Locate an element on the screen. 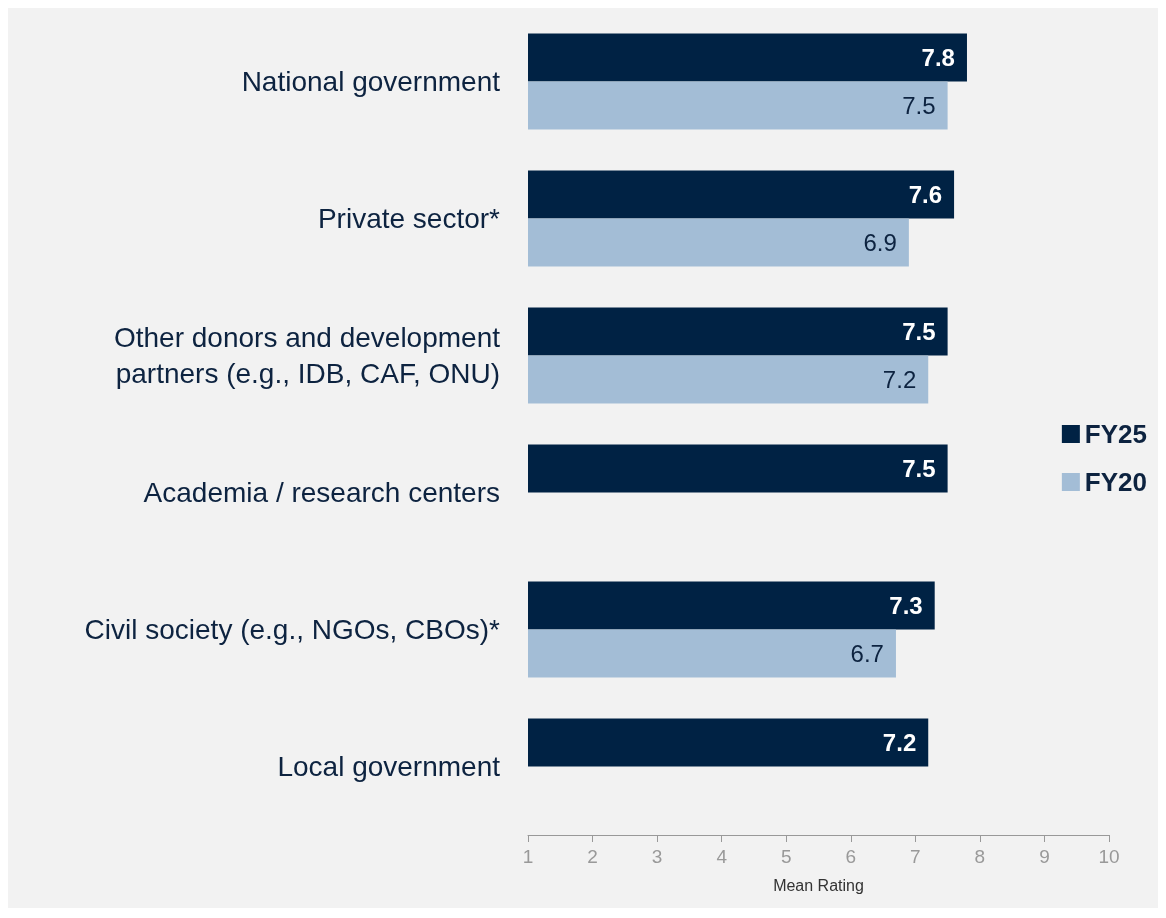 This screenshot has height=918, width=1166. x-tick-label: 8 is located at coordinates (980, 856).